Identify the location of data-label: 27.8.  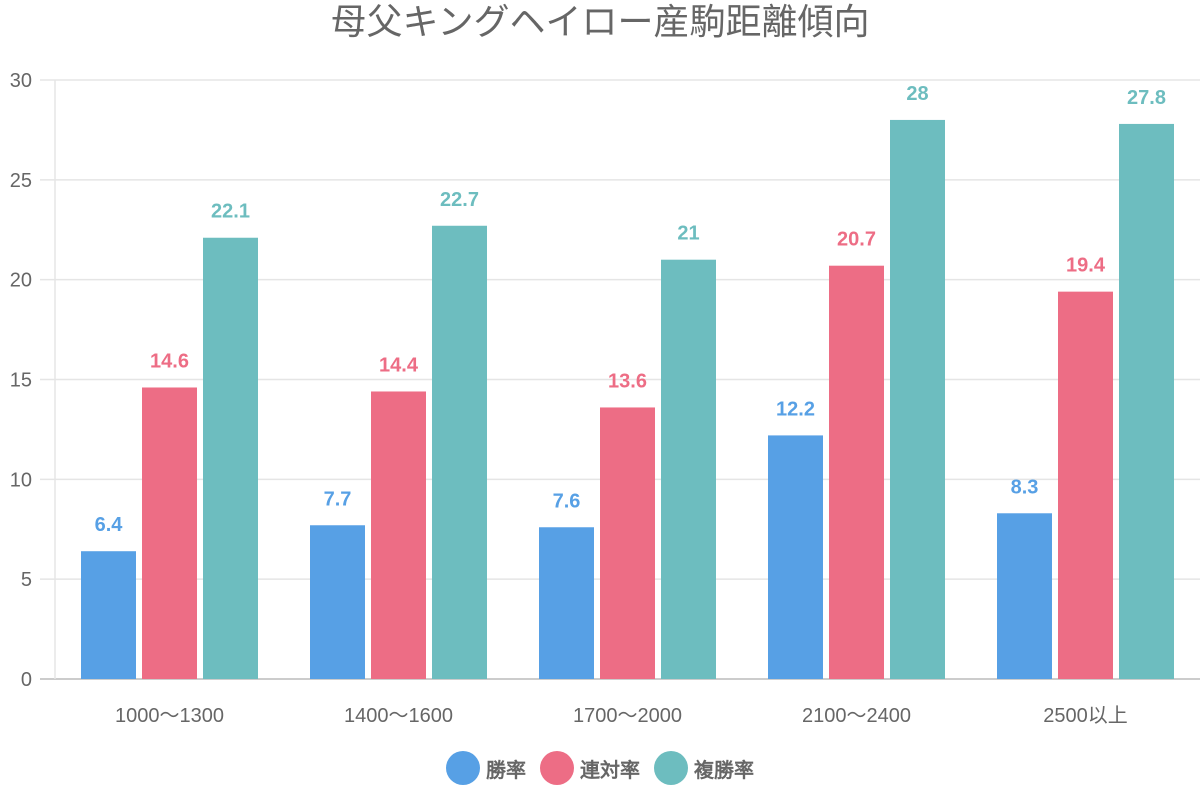
(1146, 98).